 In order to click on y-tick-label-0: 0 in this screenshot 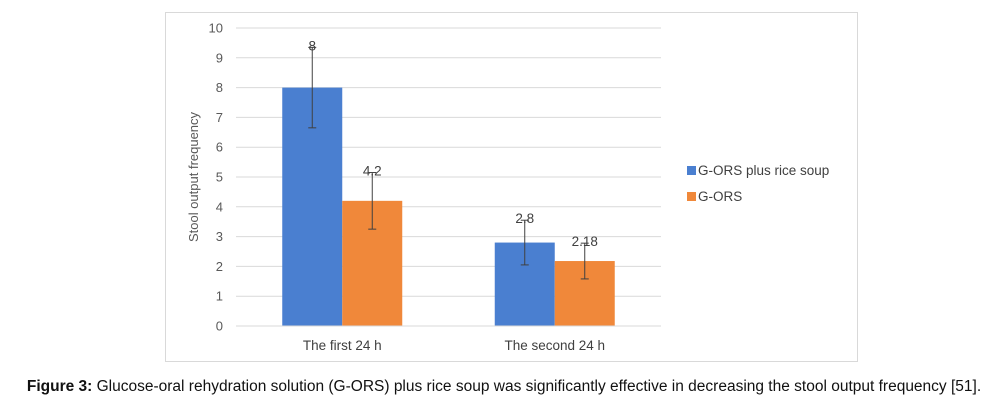, I will do `click(219, 326)`.